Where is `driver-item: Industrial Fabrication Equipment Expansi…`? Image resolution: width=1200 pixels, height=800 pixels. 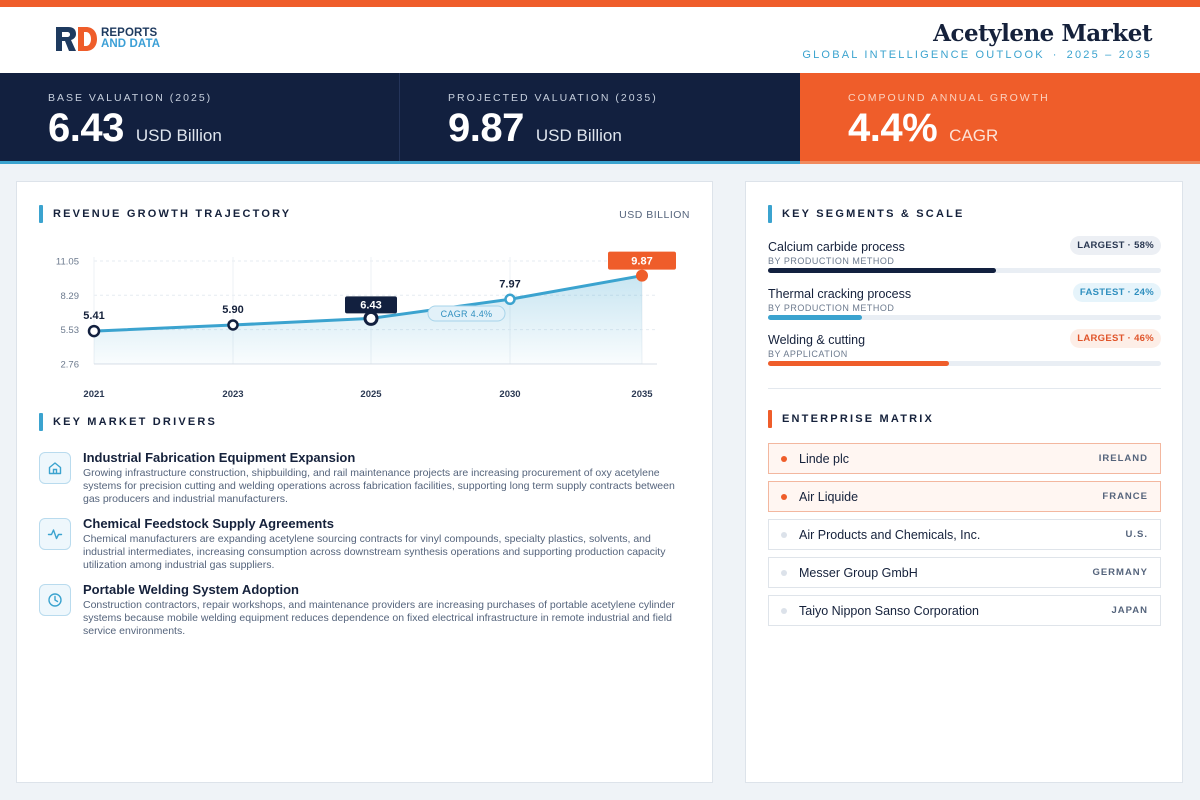 driver-item: Industrial Fabrication Equipment Expansi… is located at coordinates (364, 478).